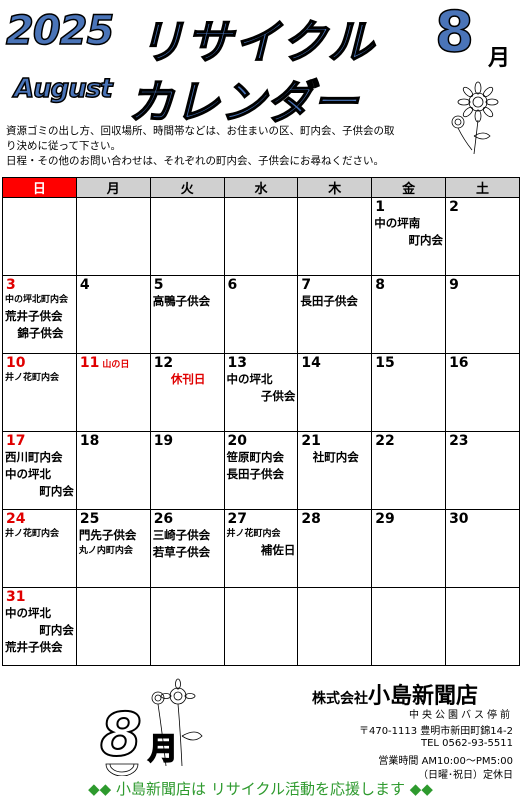 The height and width of the screenshot is (800, 521). Describe the element at coordinates (237, 363) in the screenshot. I see `day-number: 13` at that location.